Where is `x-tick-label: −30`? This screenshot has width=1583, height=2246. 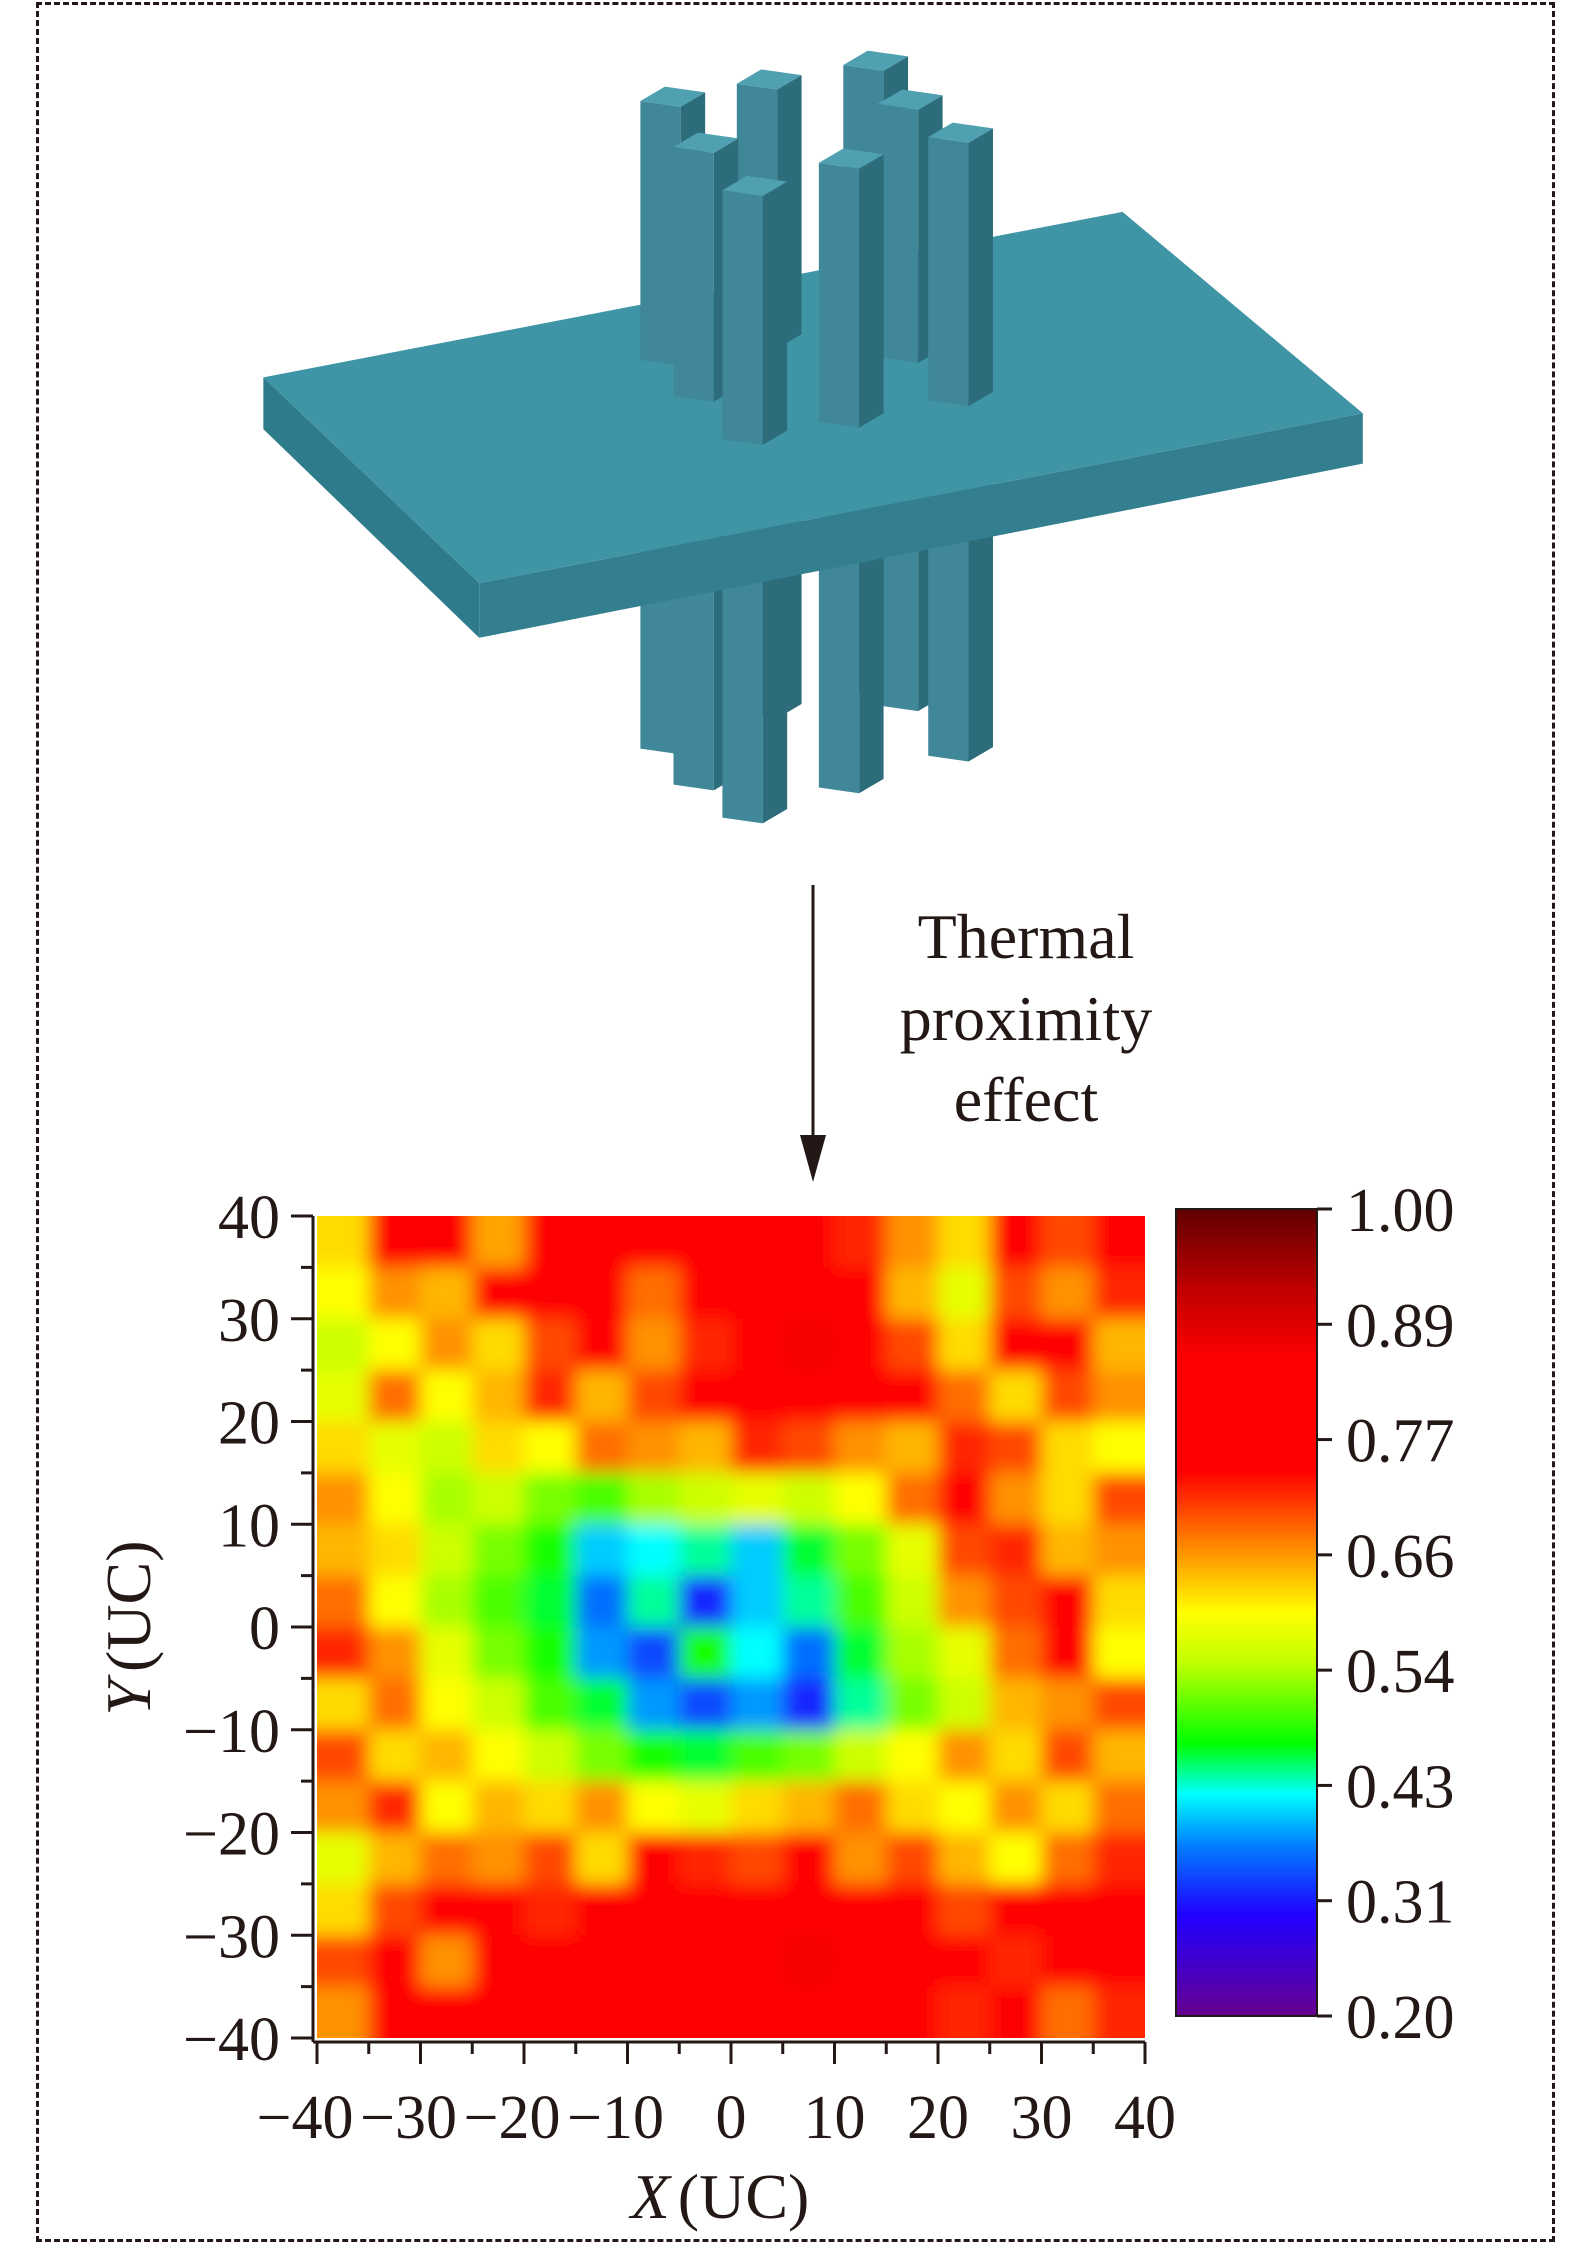 x-tick-label: −30 is located at coordinates (408, 2118).